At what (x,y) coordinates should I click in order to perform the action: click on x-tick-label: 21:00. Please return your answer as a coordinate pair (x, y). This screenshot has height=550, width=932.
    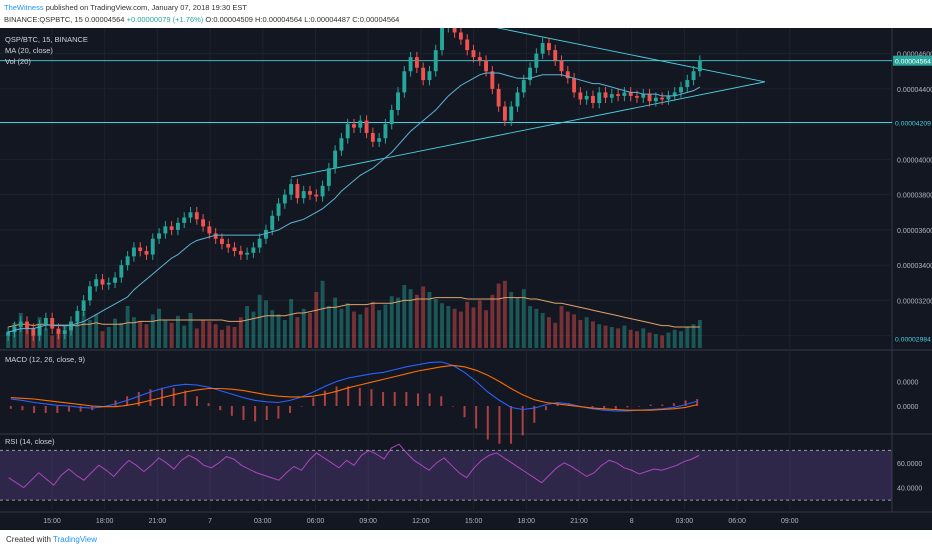
    Looking at the image, I should click on (158, 521).